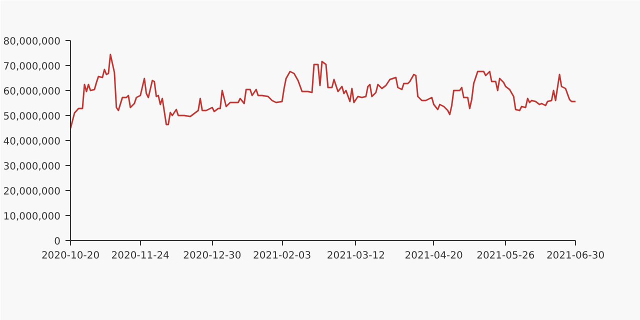  Describe the element at coordinates (433, 256) in the screenshot. I see `x-tick-label: 2021-04-20` at that location.